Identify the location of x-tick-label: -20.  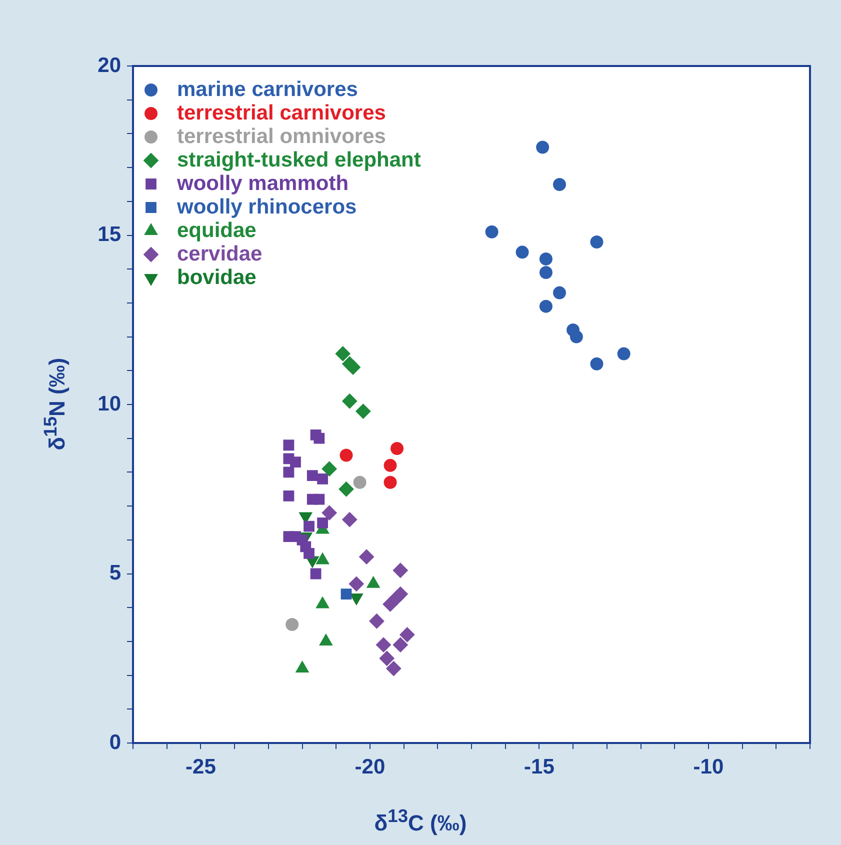
(370, 766).